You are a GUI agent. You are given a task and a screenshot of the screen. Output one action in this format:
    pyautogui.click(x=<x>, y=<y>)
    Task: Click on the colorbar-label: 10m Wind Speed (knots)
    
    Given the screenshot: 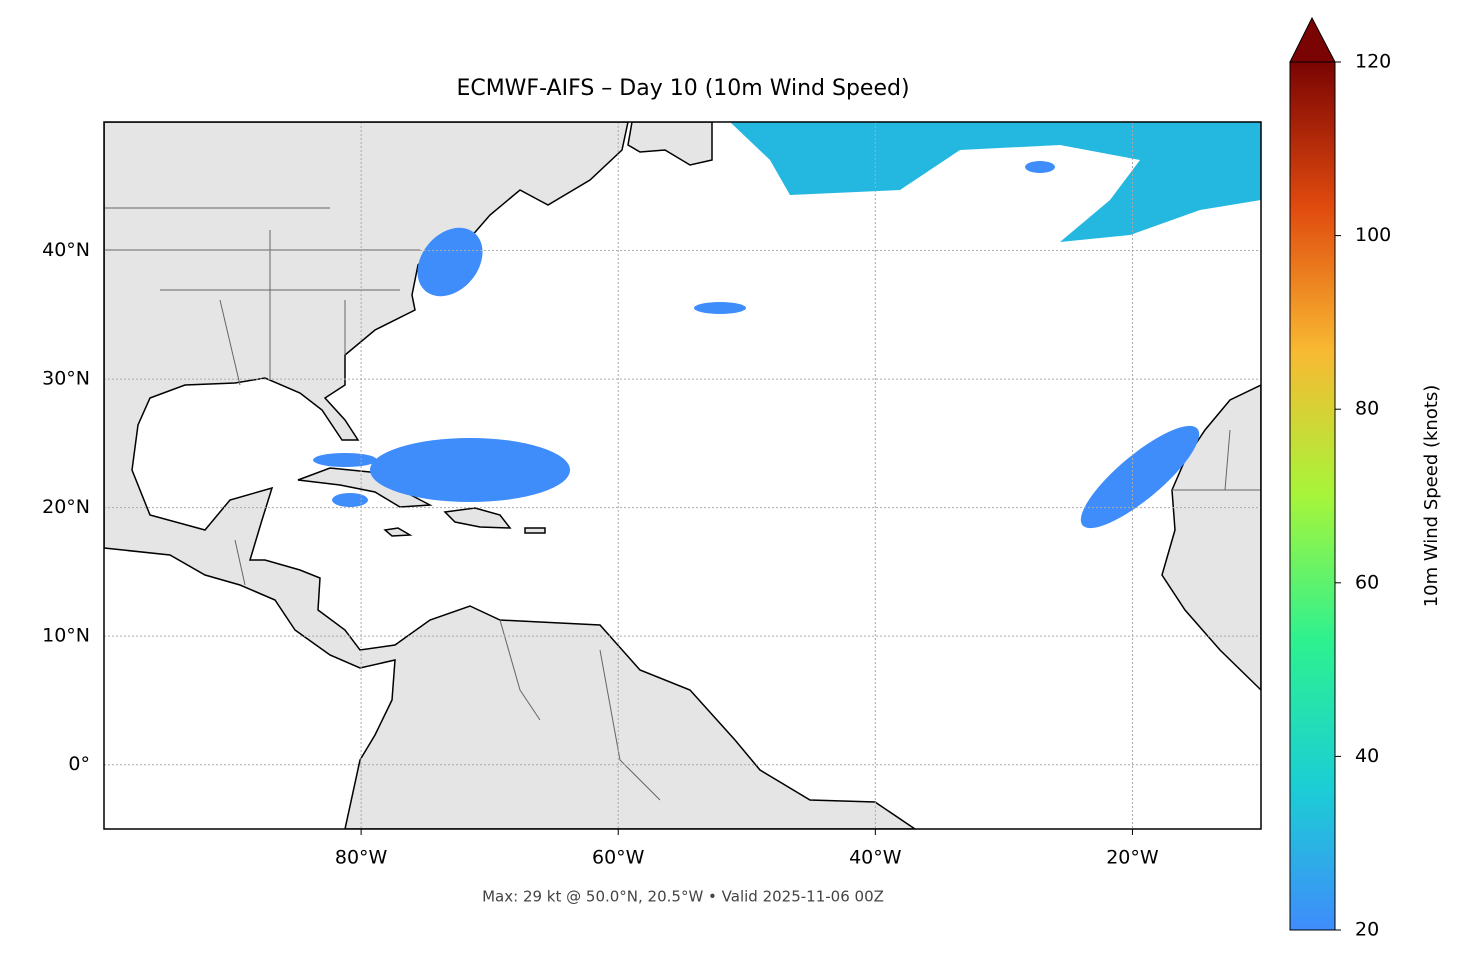 What is the action you would take?
    pyautogui.click(x=1431, y=496)
    